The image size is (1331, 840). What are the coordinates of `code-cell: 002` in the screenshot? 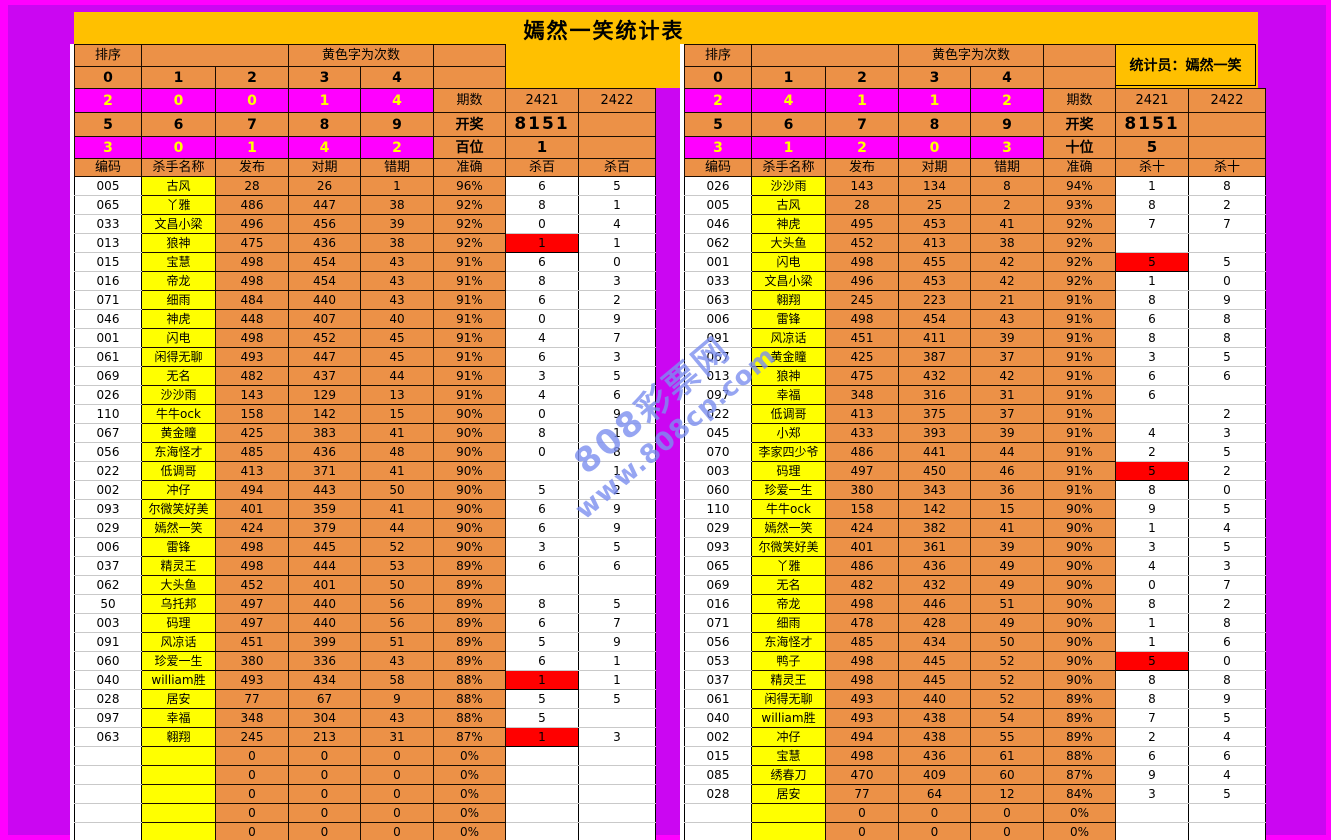 It's located at (108, 490).